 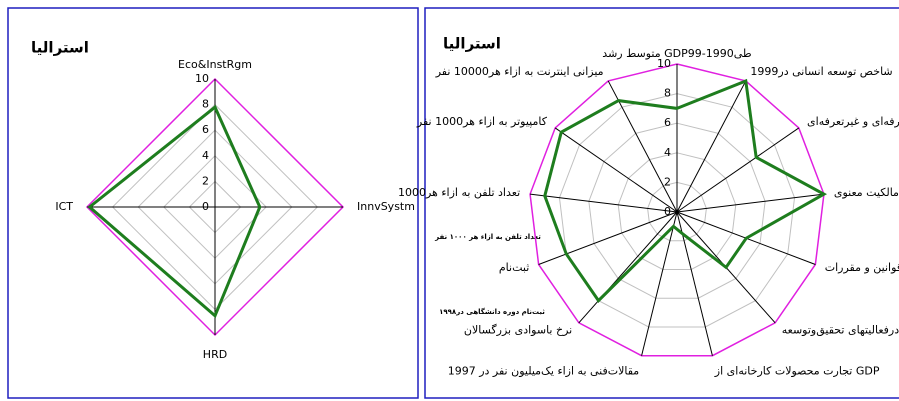 What do you see at coordinates (677, 53) in the screenshot?
I see `axis-label: متوسط رشد GDPطی1990-99` at bounding box center [677, 53].